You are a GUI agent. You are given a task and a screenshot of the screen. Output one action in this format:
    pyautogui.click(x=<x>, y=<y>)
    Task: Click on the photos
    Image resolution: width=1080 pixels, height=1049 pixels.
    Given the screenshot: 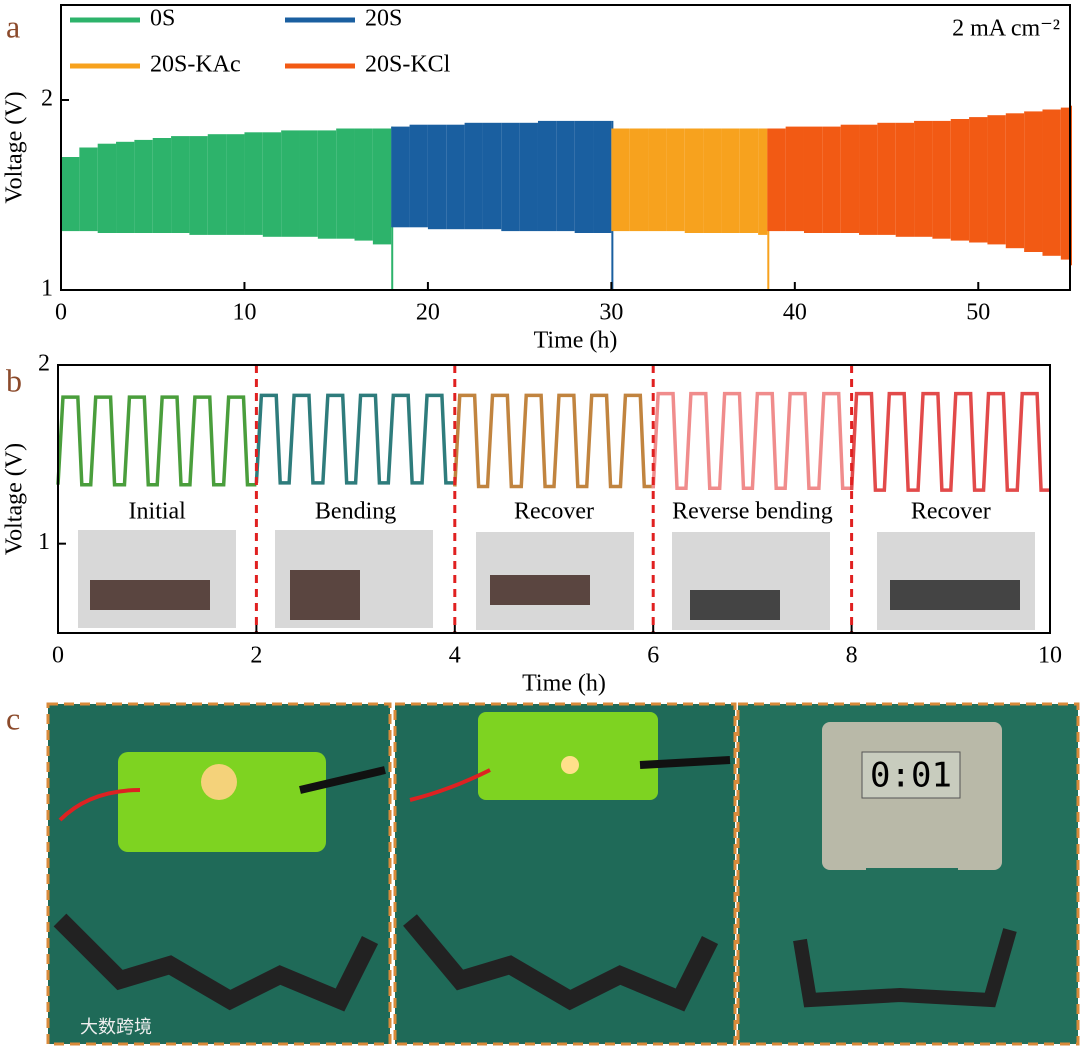 What is the action you would take?
    pyautogui.click(x=556, y=580)
    